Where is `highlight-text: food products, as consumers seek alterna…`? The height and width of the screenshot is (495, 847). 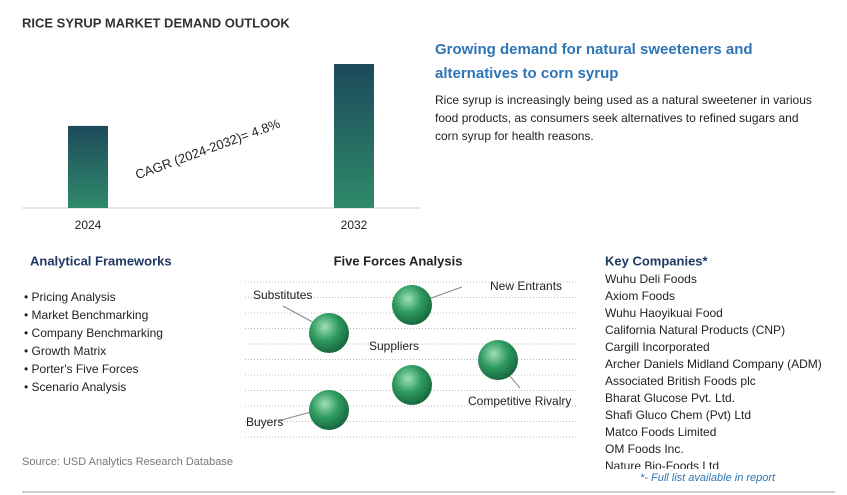 highlight-text: food products, as consumers seek alterna… is located at coordinates (617, 118).